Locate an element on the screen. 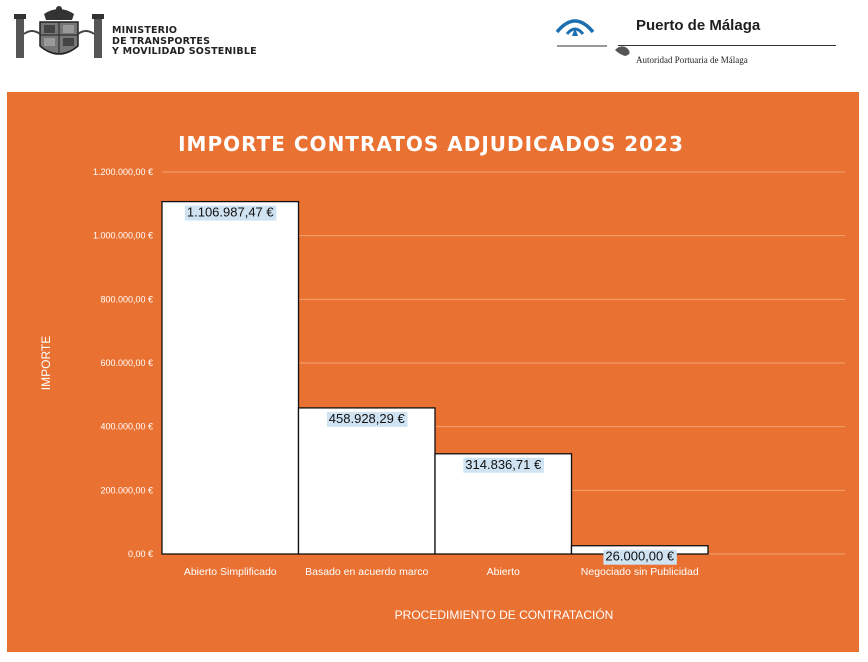 This screenshot has height=662, width=868. port-name: Puerto de Málaga is located at coordinates (698, 25).